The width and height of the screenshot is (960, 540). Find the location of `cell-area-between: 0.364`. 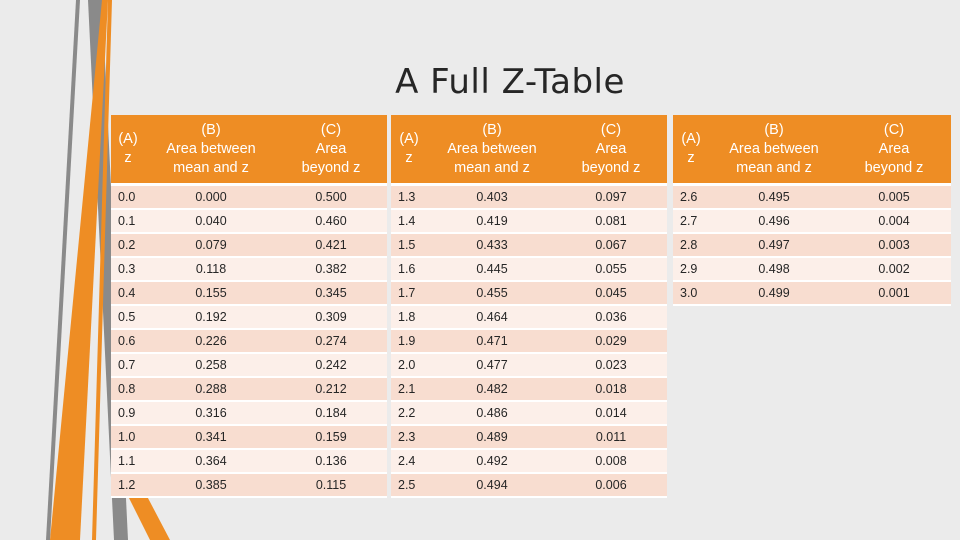

cell-area-between: 0.364 is located at coordinates (211, 462).